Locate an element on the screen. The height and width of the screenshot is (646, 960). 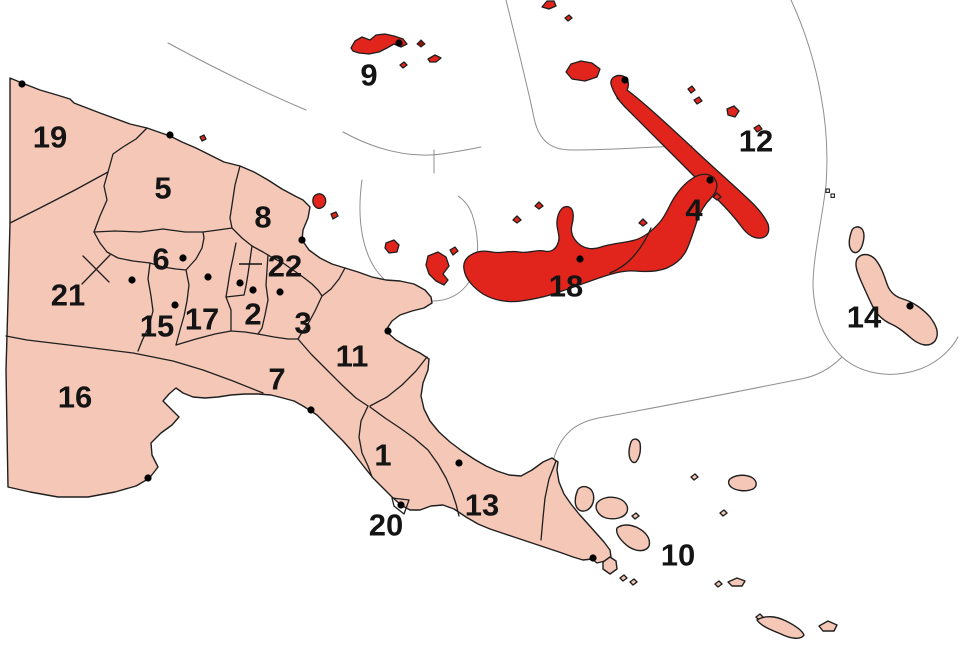
maritime-line-northwest is located at coordinates (237, 76).